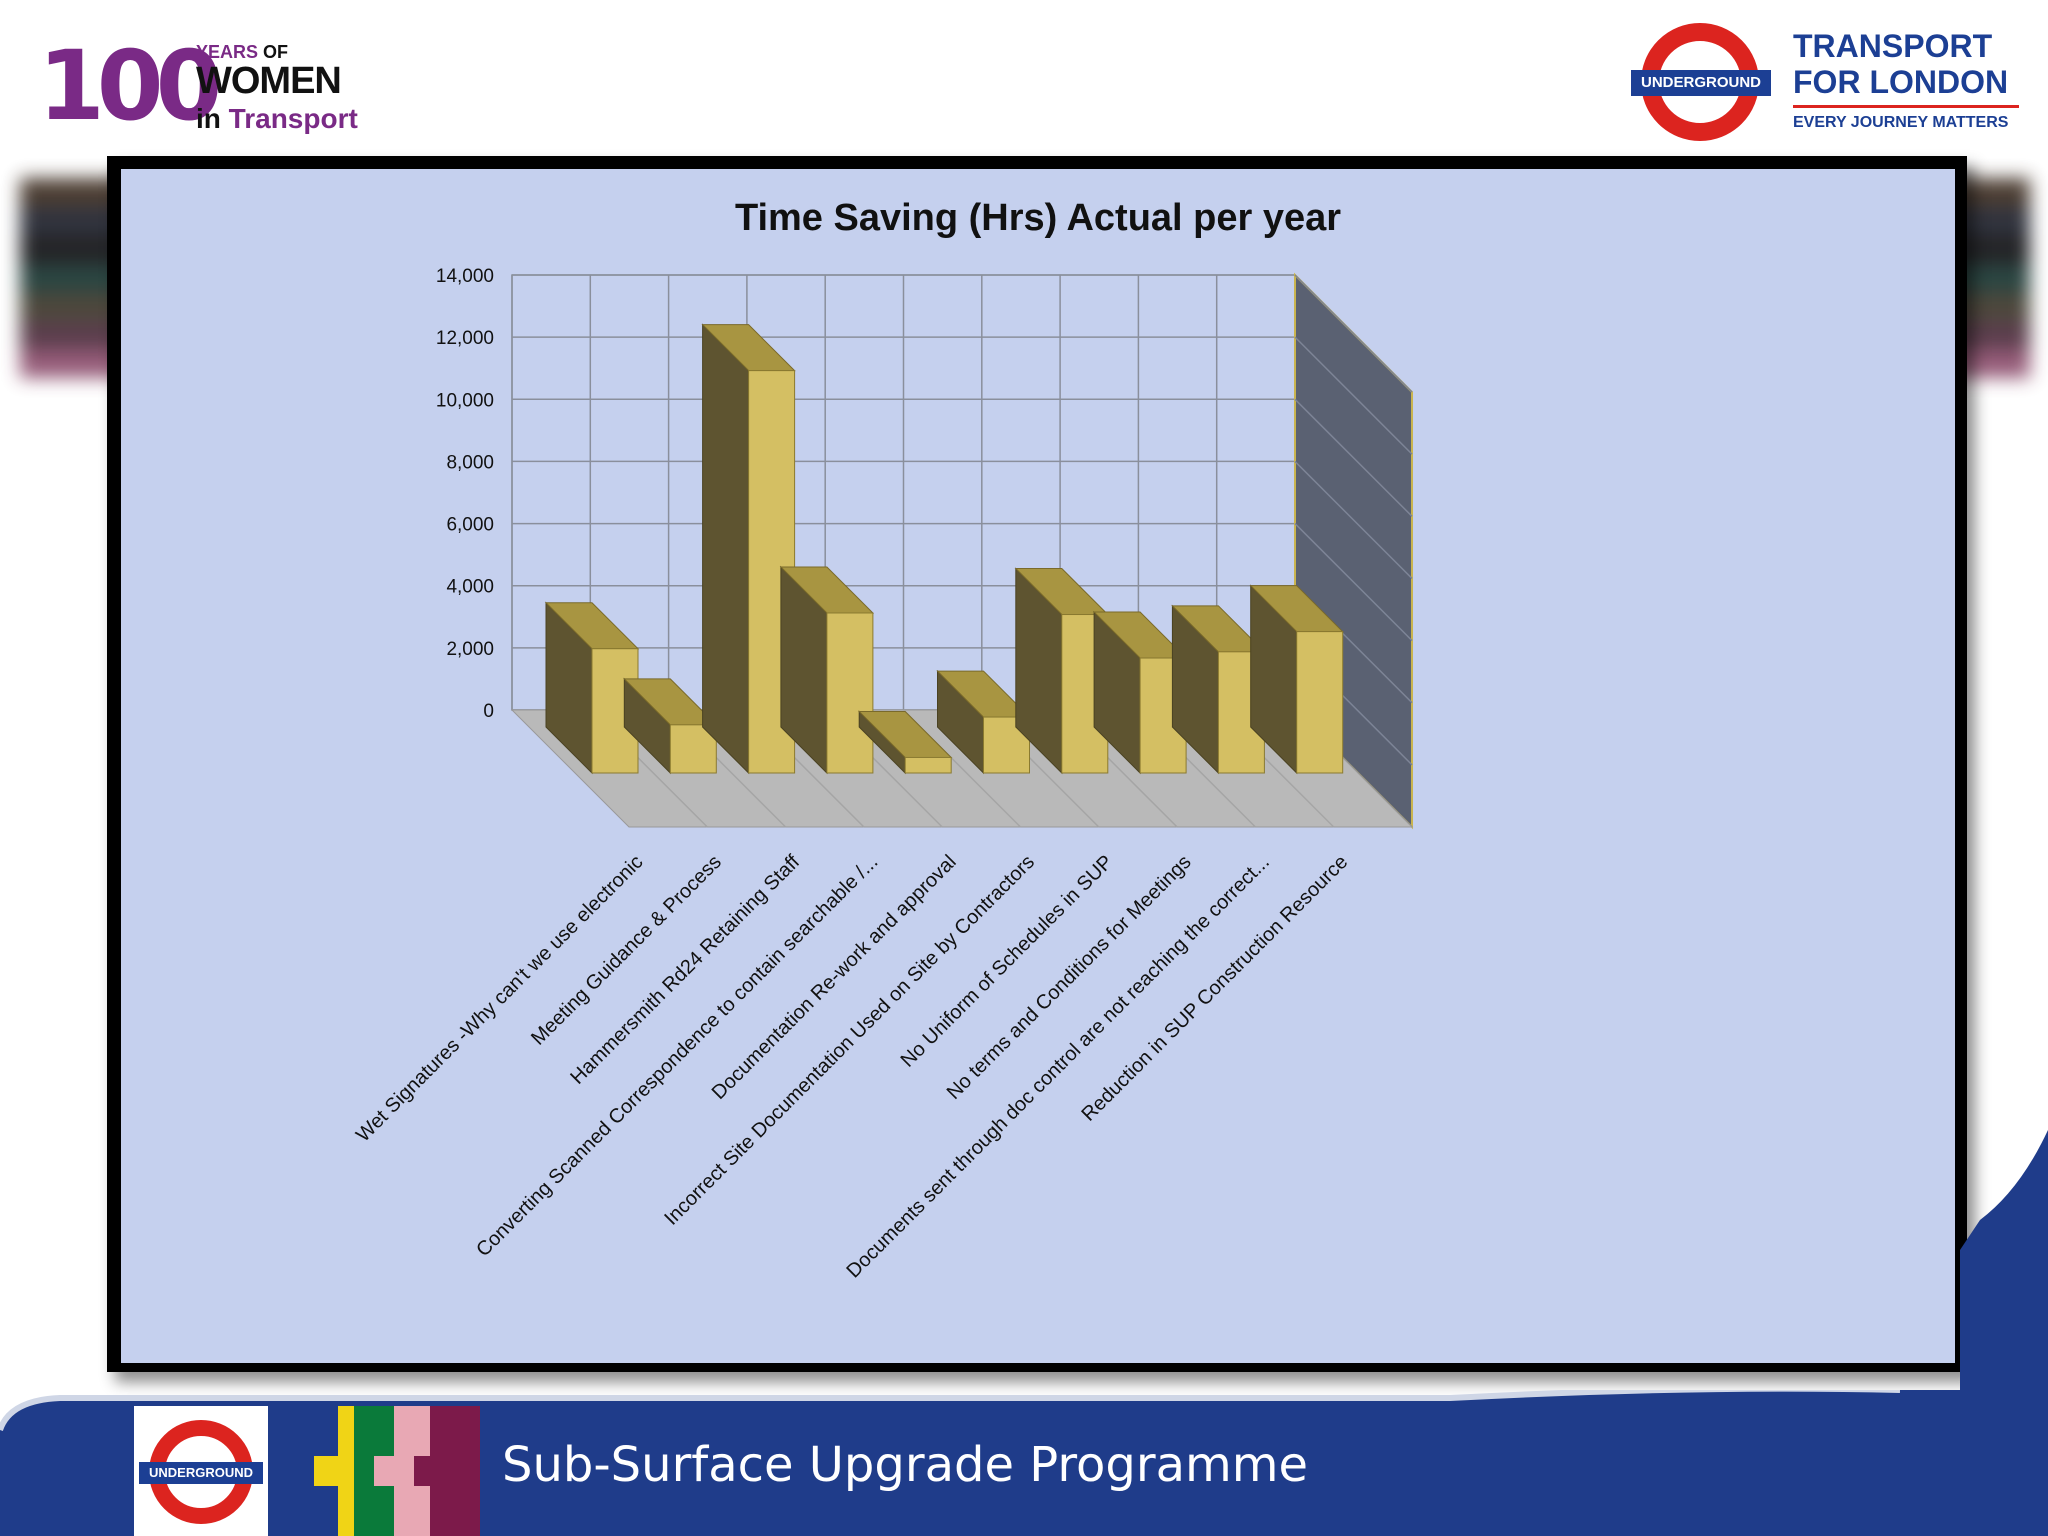 This screenshot has width=2048, height=1536. Describe the element at coordinates (1701, 83) in the screenshot. I see `roundel-bar-label: UNDERGROUND` at that location.